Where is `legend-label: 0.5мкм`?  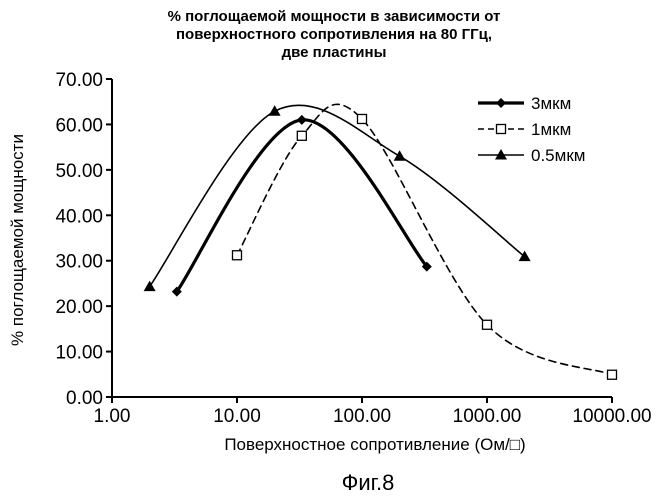 legend-label: 0.5мкм is located at coordinates (558, 155).